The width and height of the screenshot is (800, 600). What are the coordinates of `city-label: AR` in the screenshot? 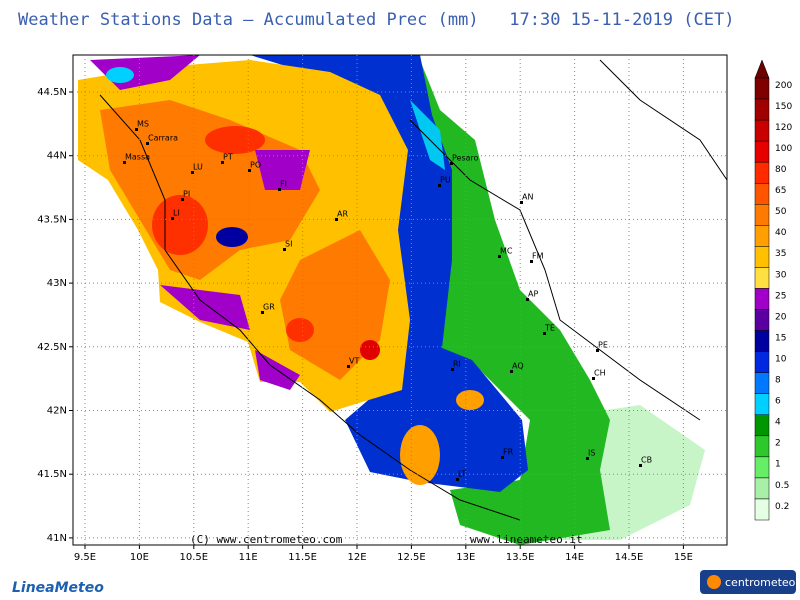 It's located at (342, 214).